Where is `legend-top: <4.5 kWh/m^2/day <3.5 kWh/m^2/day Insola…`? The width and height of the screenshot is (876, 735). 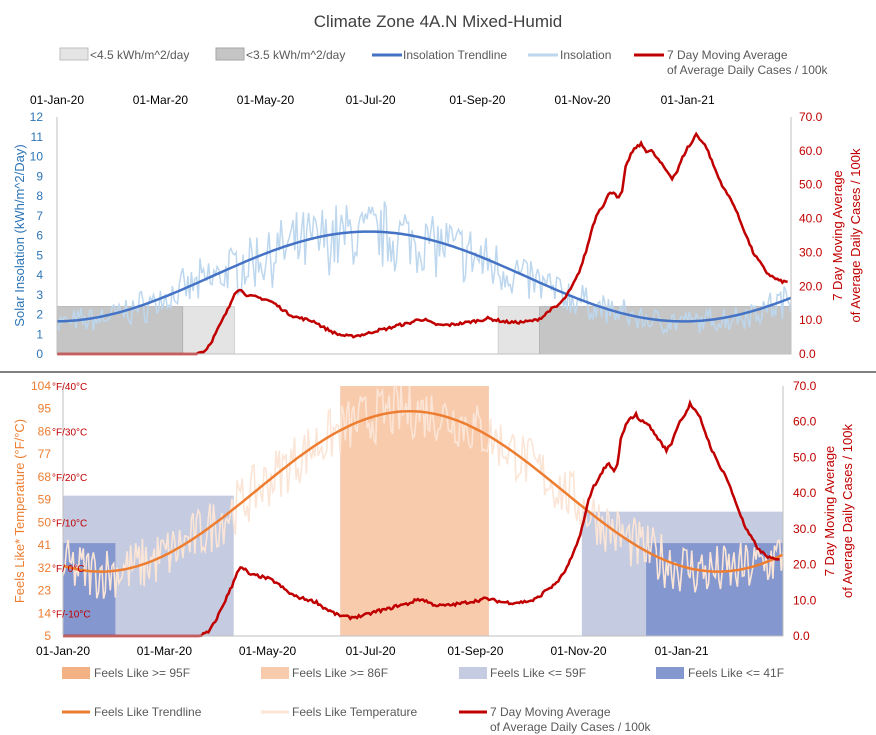
legend-top: <4.5 kWh/m^2/day <3.5 kWh/m^2/day Insola… is located at coordinates (444, 62).